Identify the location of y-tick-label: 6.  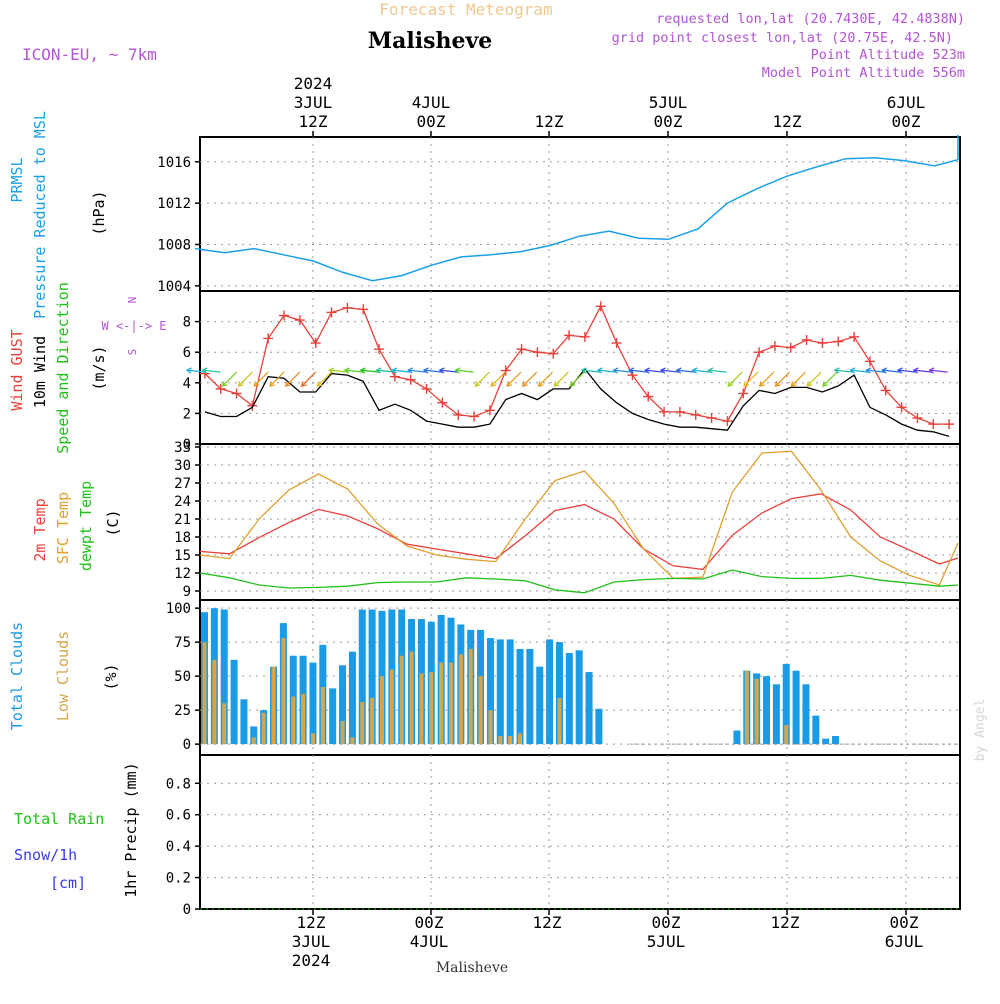
(187, 353).